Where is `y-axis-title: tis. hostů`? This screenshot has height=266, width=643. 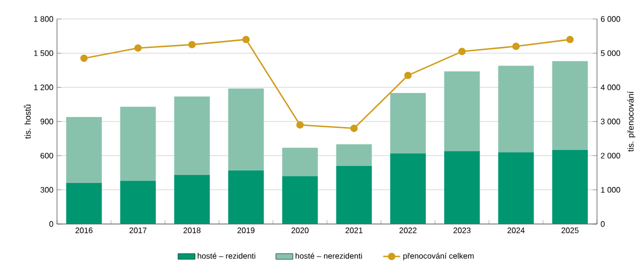
y-axis-title: tis. hostů is located at coordinates (27, 121).